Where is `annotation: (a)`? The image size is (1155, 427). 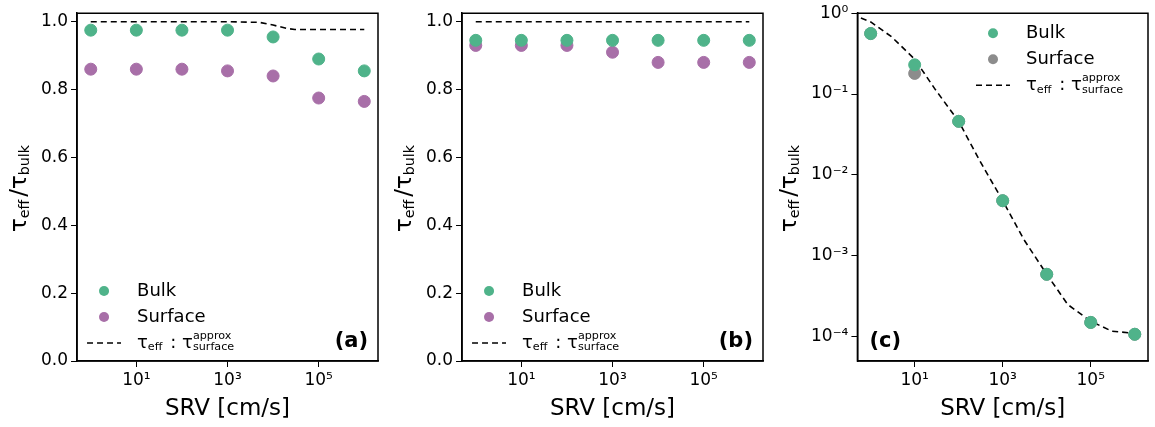 annotation: (a) is located at coordinates (351, 340).